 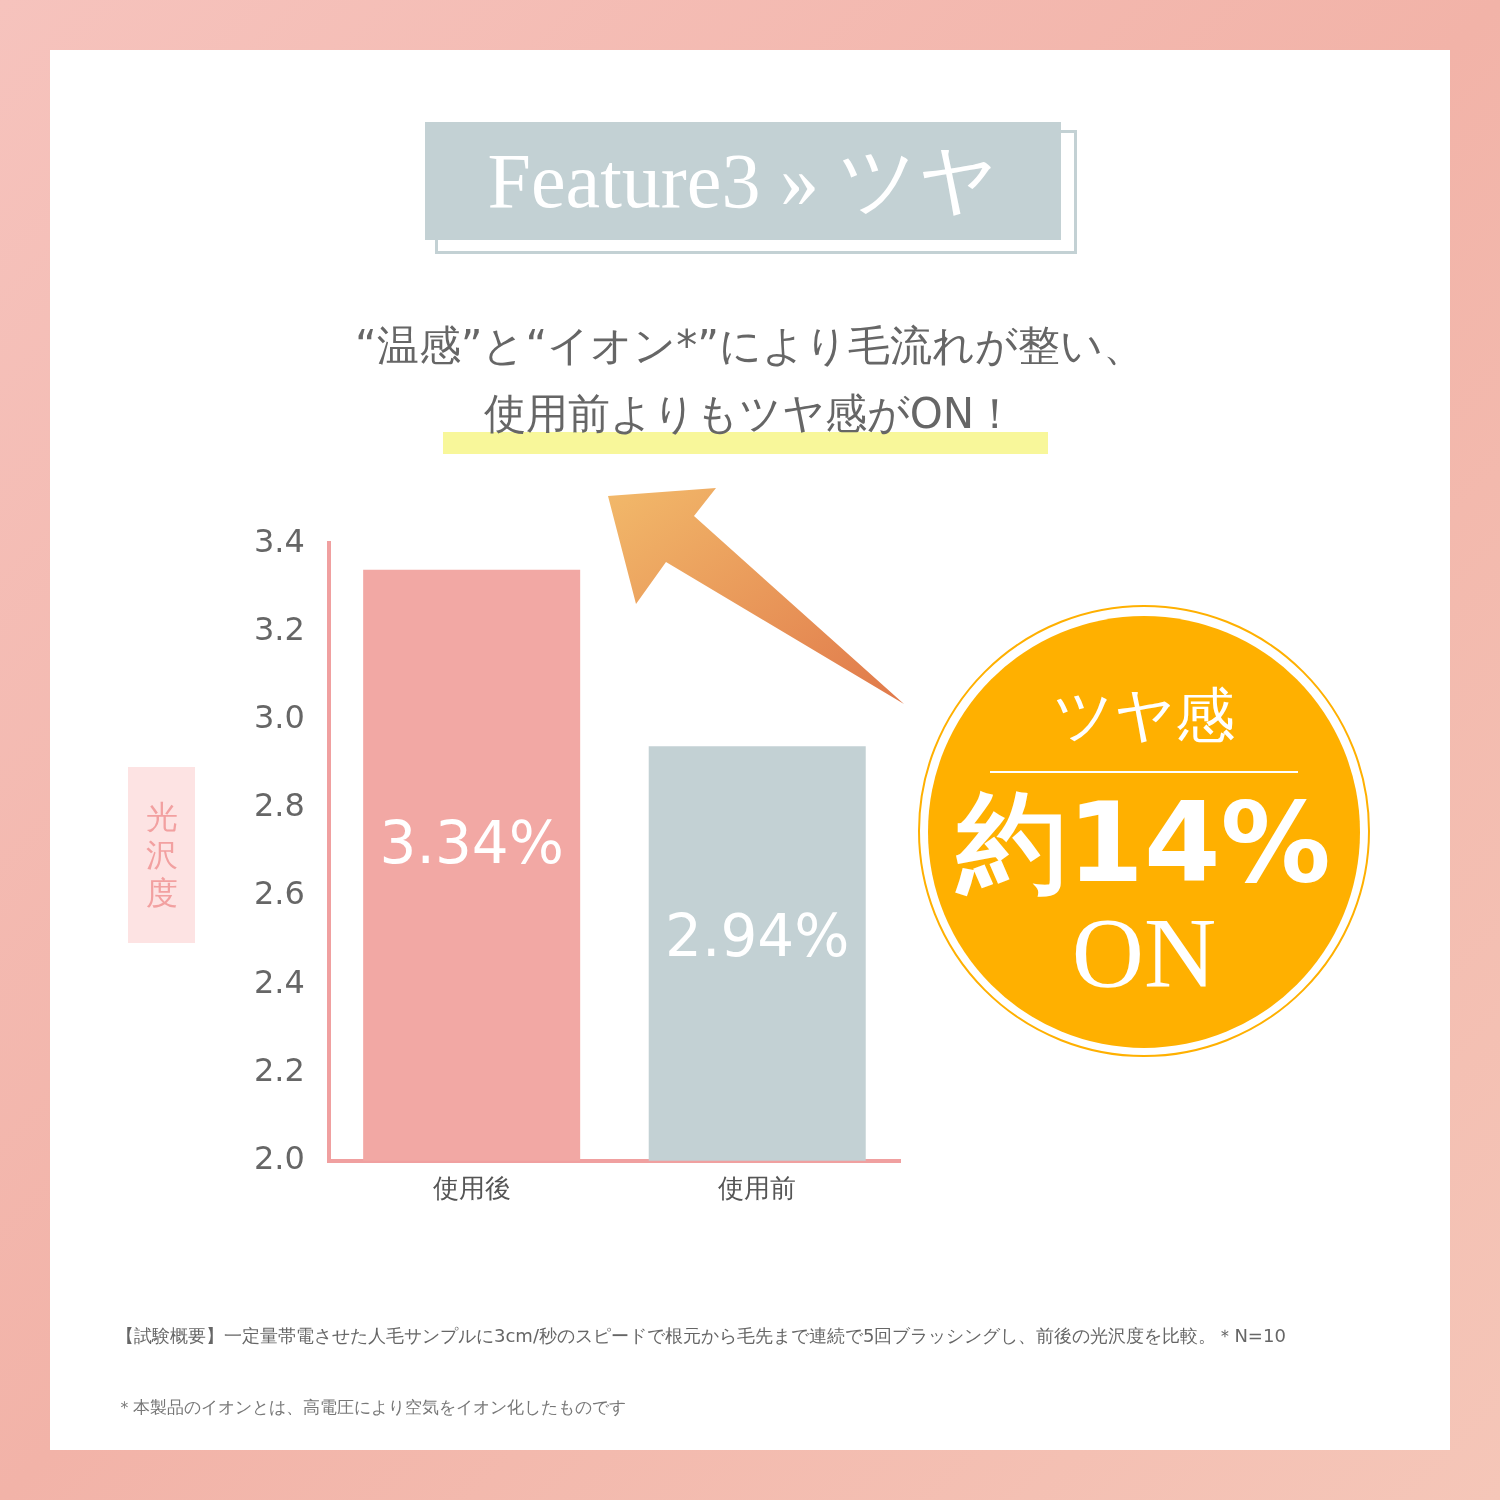 What do you see at coordinates (1144, 715) in the screenshot?
I see `text: ツヤ感` at bounding box center [1144, 715].